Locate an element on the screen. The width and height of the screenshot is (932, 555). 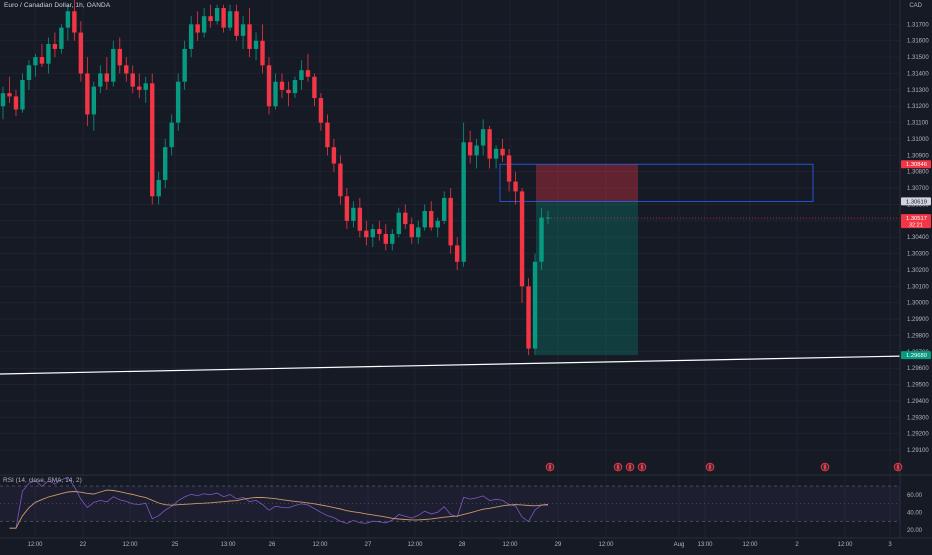
symbol-title: Euro / Canadian Dollar, 1h, OANDA is located at coordinates (57, 5).